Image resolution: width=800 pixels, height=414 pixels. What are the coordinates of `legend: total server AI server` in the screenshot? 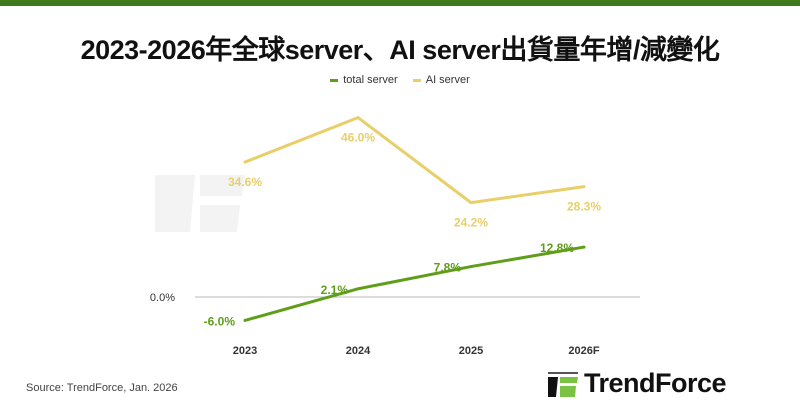 It's located at (400, 80).